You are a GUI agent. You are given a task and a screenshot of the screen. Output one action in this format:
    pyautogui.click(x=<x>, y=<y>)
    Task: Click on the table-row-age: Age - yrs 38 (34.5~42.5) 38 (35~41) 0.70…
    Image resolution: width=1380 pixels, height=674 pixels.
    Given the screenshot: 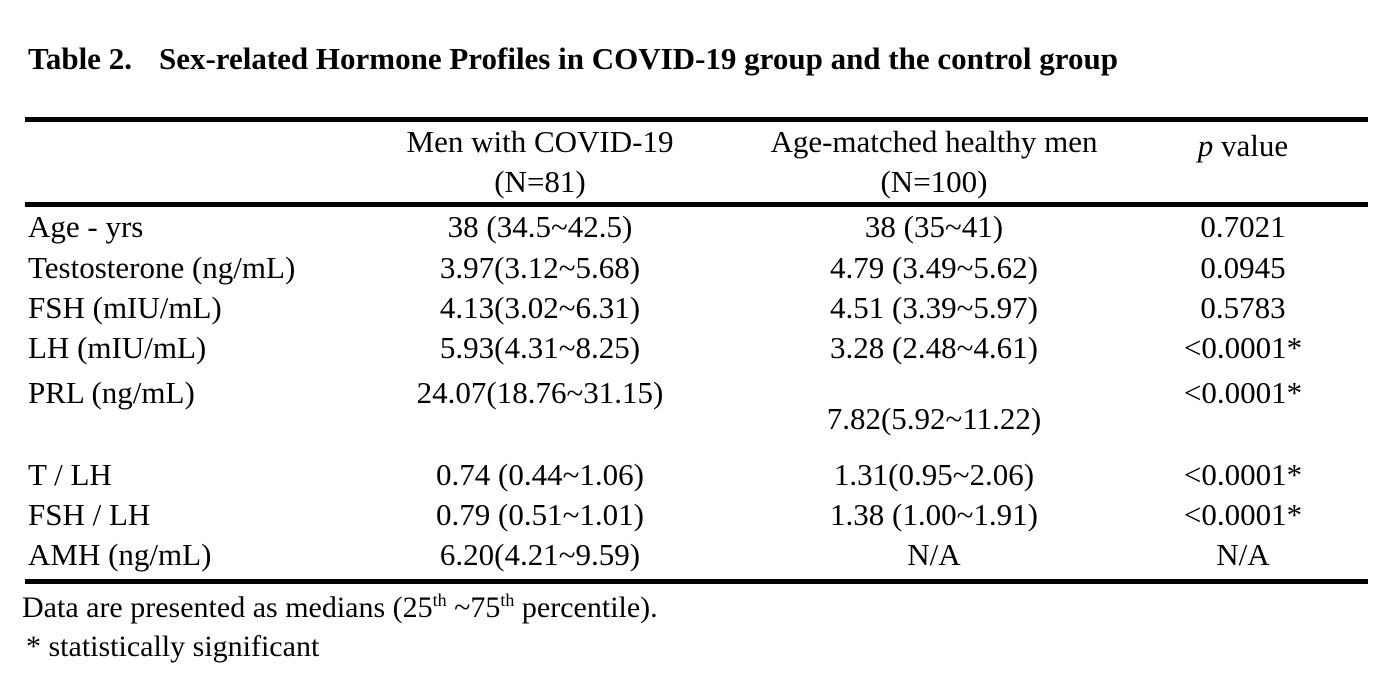 What is the action you would take?
    pyautogui.click(x=696, y=226)
    